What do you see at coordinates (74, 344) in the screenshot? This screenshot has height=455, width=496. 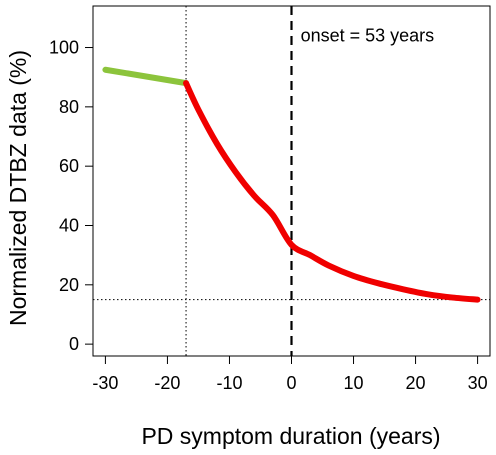 I see `y-tick-label: 0` at bounding box center [74, 344].